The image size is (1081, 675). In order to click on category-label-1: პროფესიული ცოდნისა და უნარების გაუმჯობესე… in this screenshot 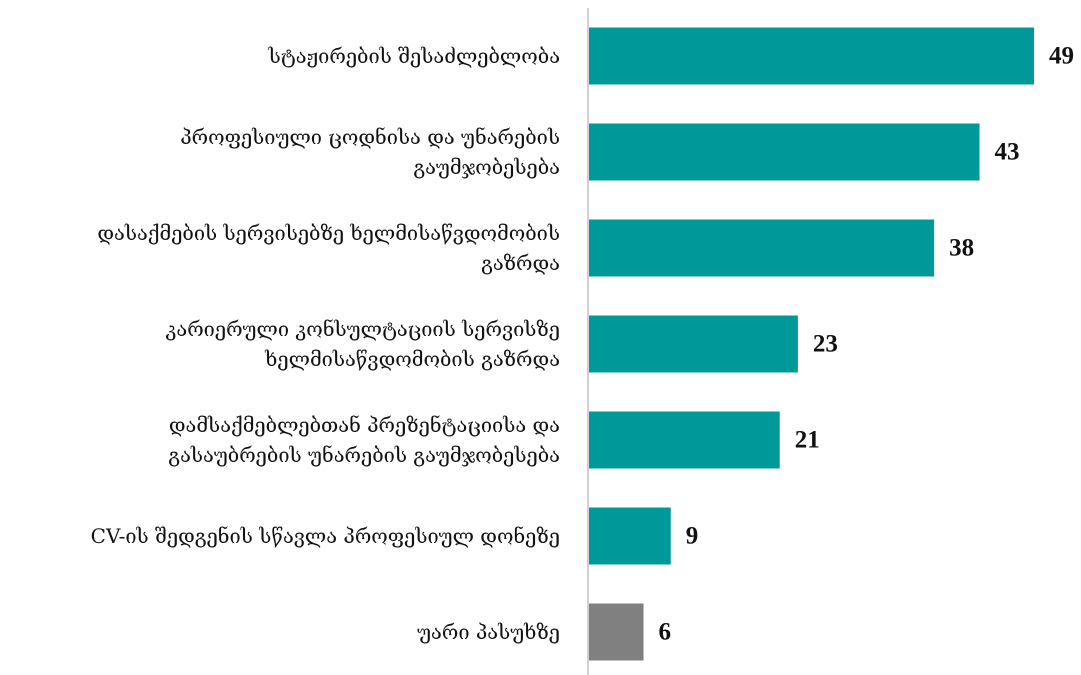, I will do `click(370, 152)`.